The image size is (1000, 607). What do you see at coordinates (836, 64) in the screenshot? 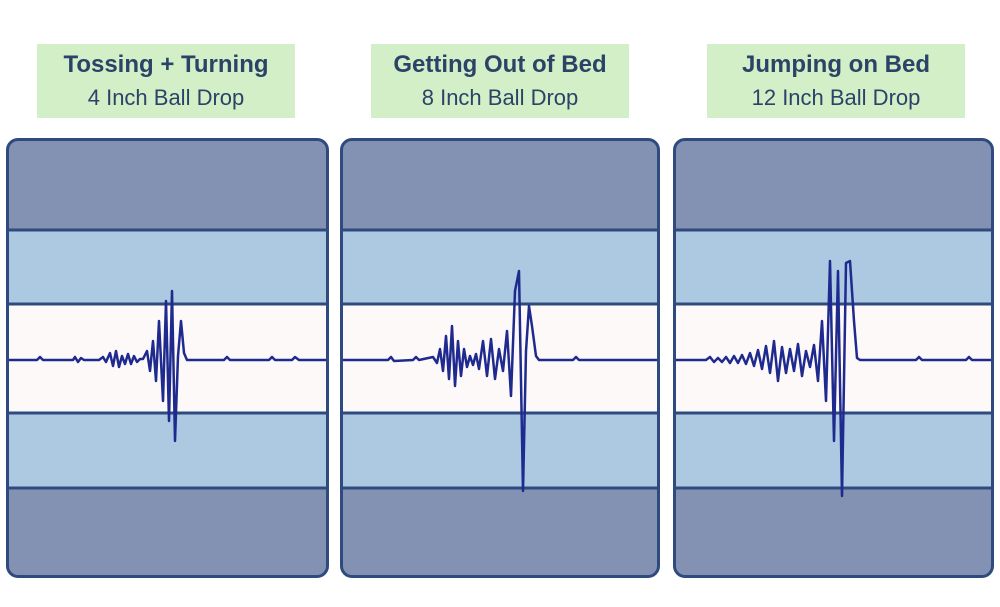
I see `panel-title: Jumping on Bed` at bounding box center [836, 64].